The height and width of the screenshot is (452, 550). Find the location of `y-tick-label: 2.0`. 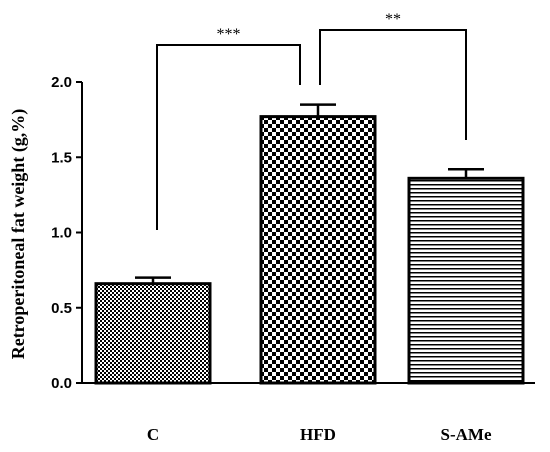

y-tick-label: 2.0 is located at coordinates (61, 82).